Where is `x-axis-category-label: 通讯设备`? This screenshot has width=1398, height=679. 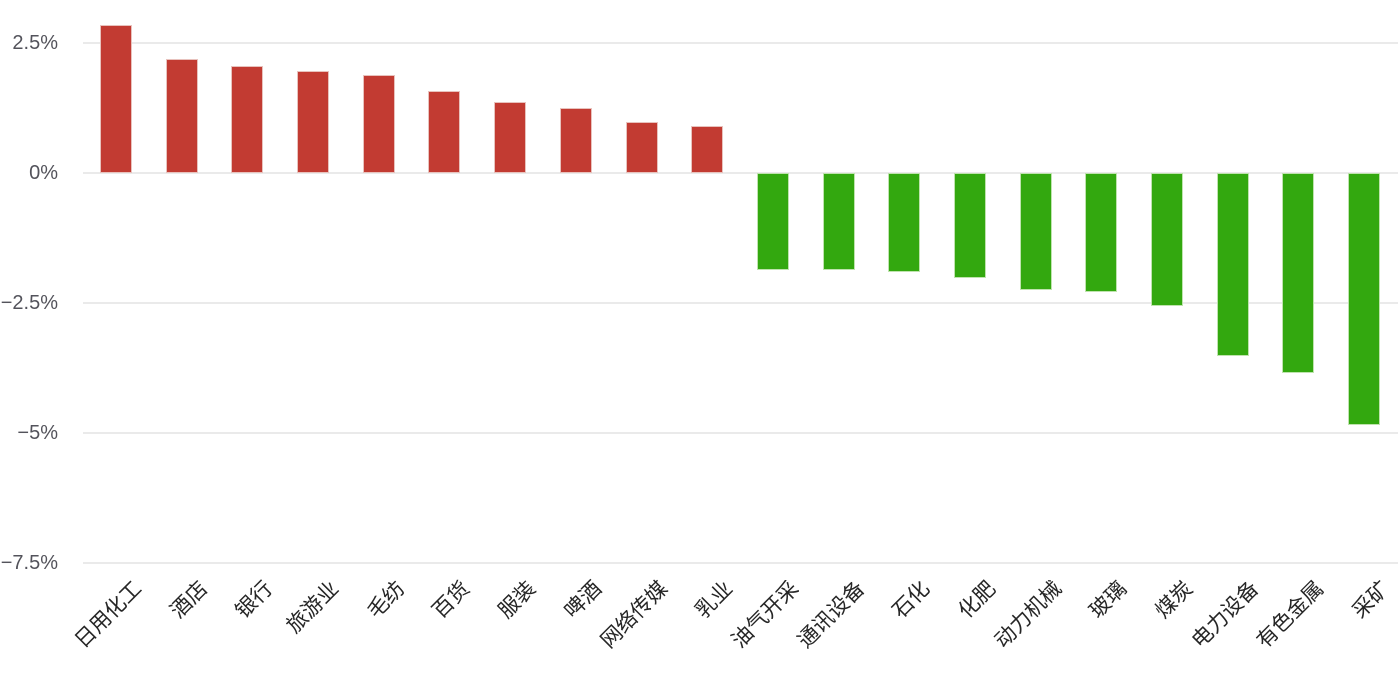 x-axis-category-label: 通讯设备 is located at coordinates (831, 615).